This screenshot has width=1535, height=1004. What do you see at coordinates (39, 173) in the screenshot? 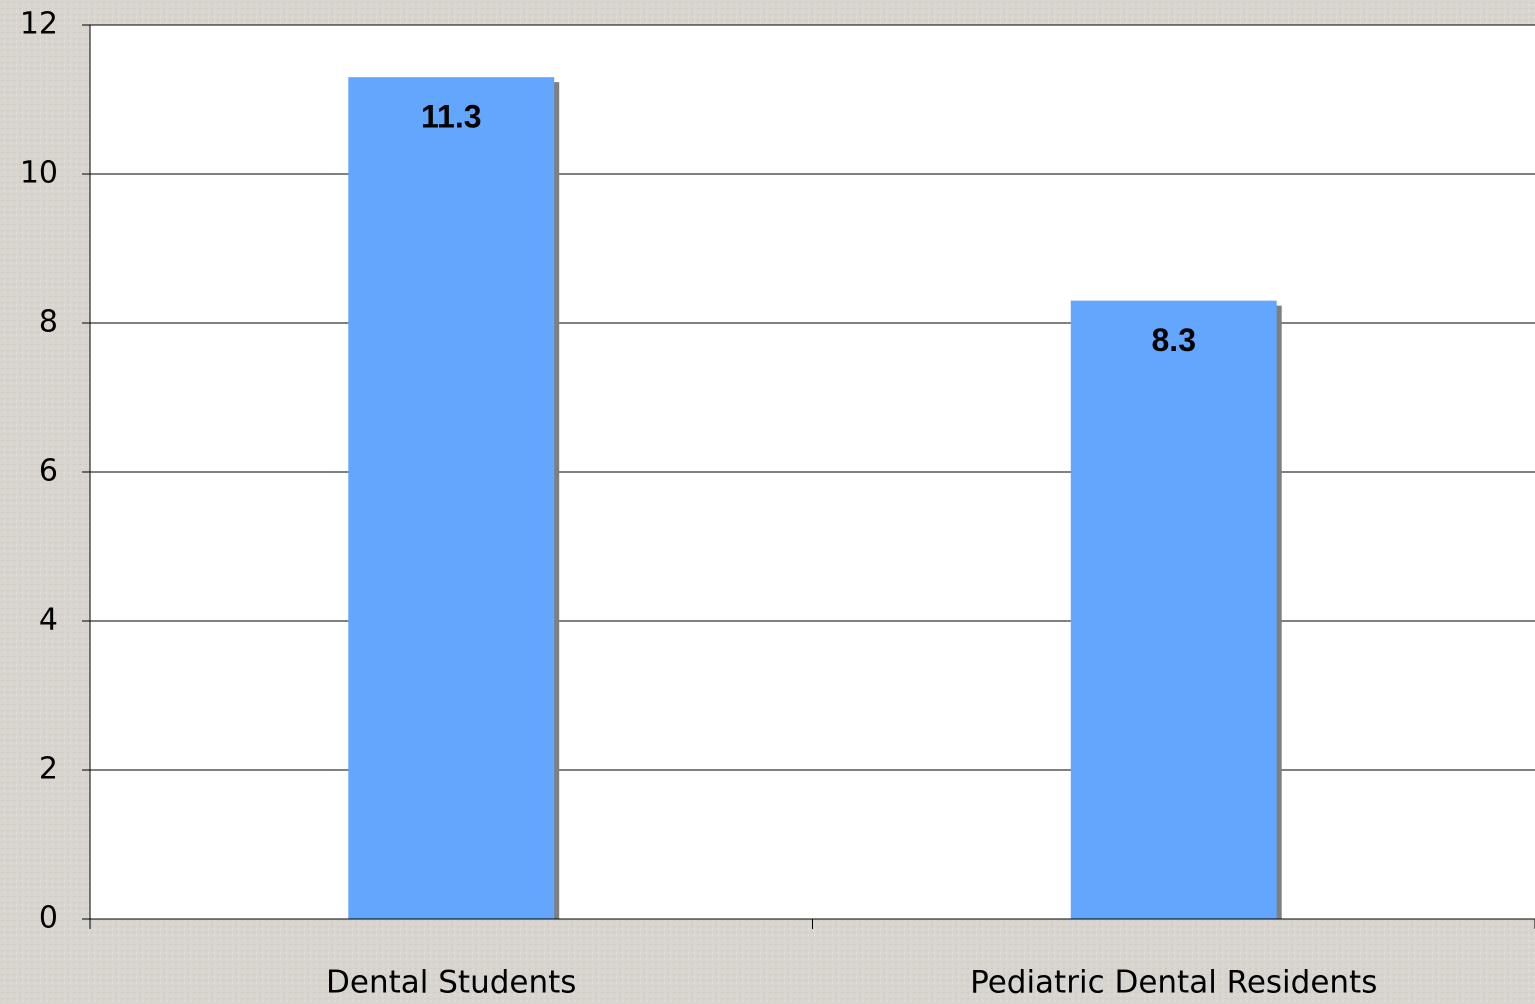
I see `y-tick-label: 10` at bounding box center [39, 173].